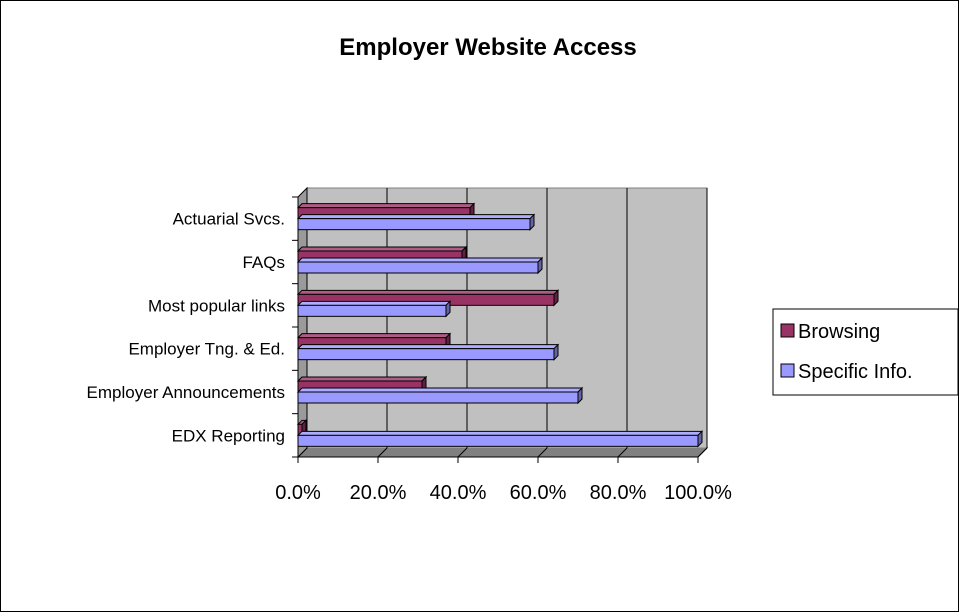 The height and width of the screenshot is (613, 960). I want to click on legend: Browsing Specific Info., so click(865, 352).